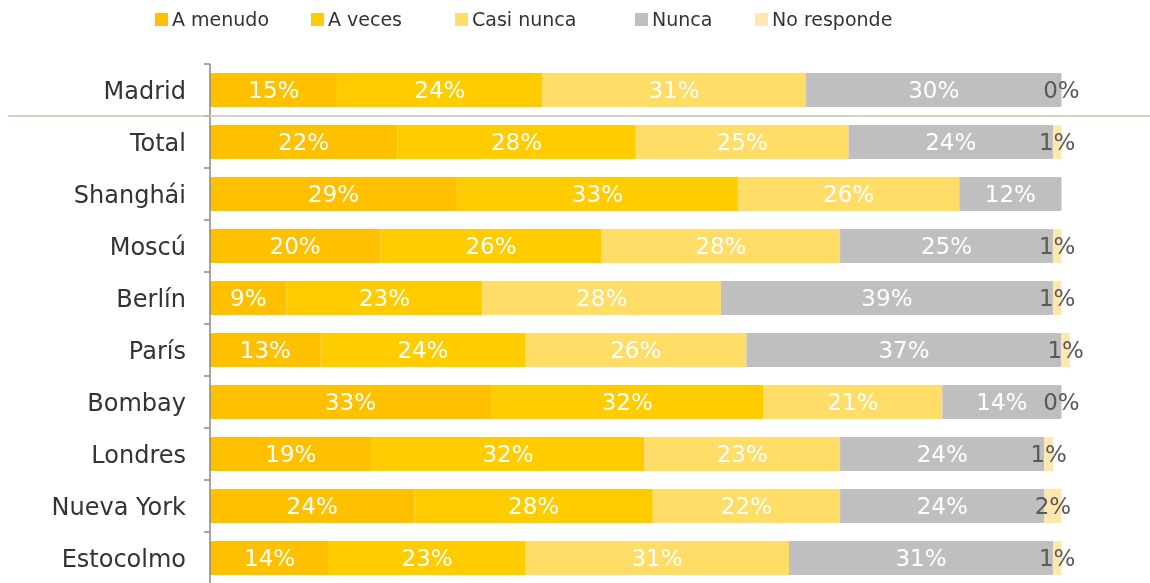 The height and width of the screenshot is (583, 1150). Describe the element at coordinates (832, 19) in the screenshot. I see `legend-label: No responde` at that location.